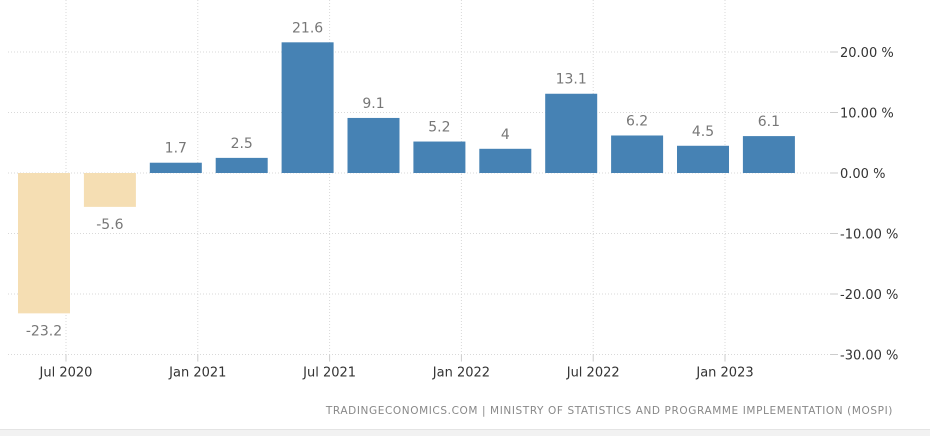 This screenshot has height=440, width=930. I want to click on x-tick-label: Jul 2022, so click(593, 373).